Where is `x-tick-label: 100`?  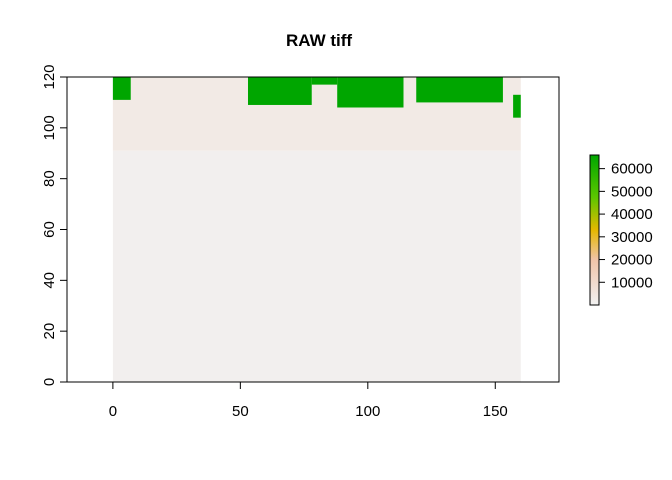 x-tick-label: 100 is located at coordinates (367, 411).